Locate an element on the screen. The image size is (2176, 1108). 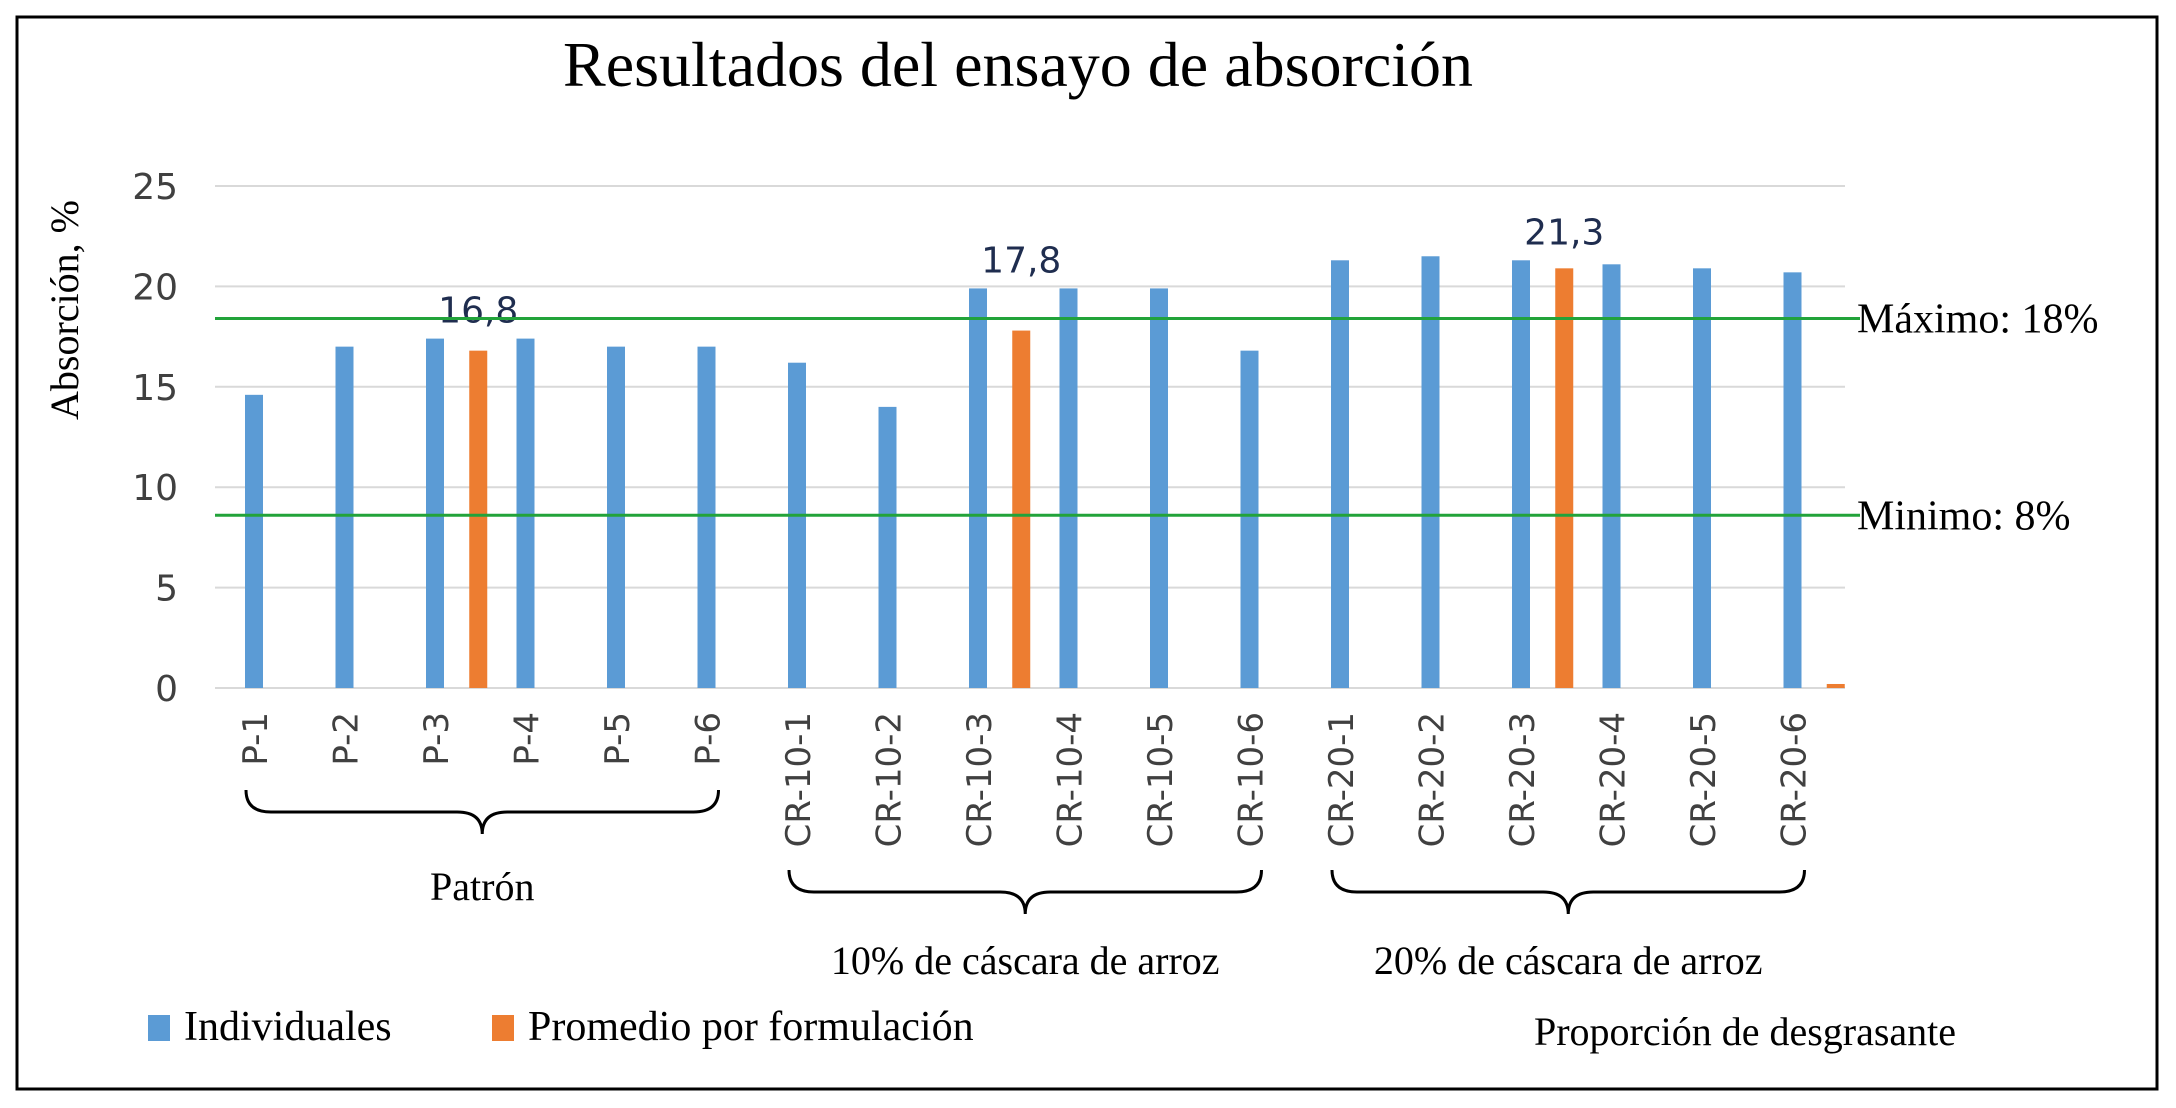
legend-label: Promedio por formulación is located at coordinates (751, 1027).